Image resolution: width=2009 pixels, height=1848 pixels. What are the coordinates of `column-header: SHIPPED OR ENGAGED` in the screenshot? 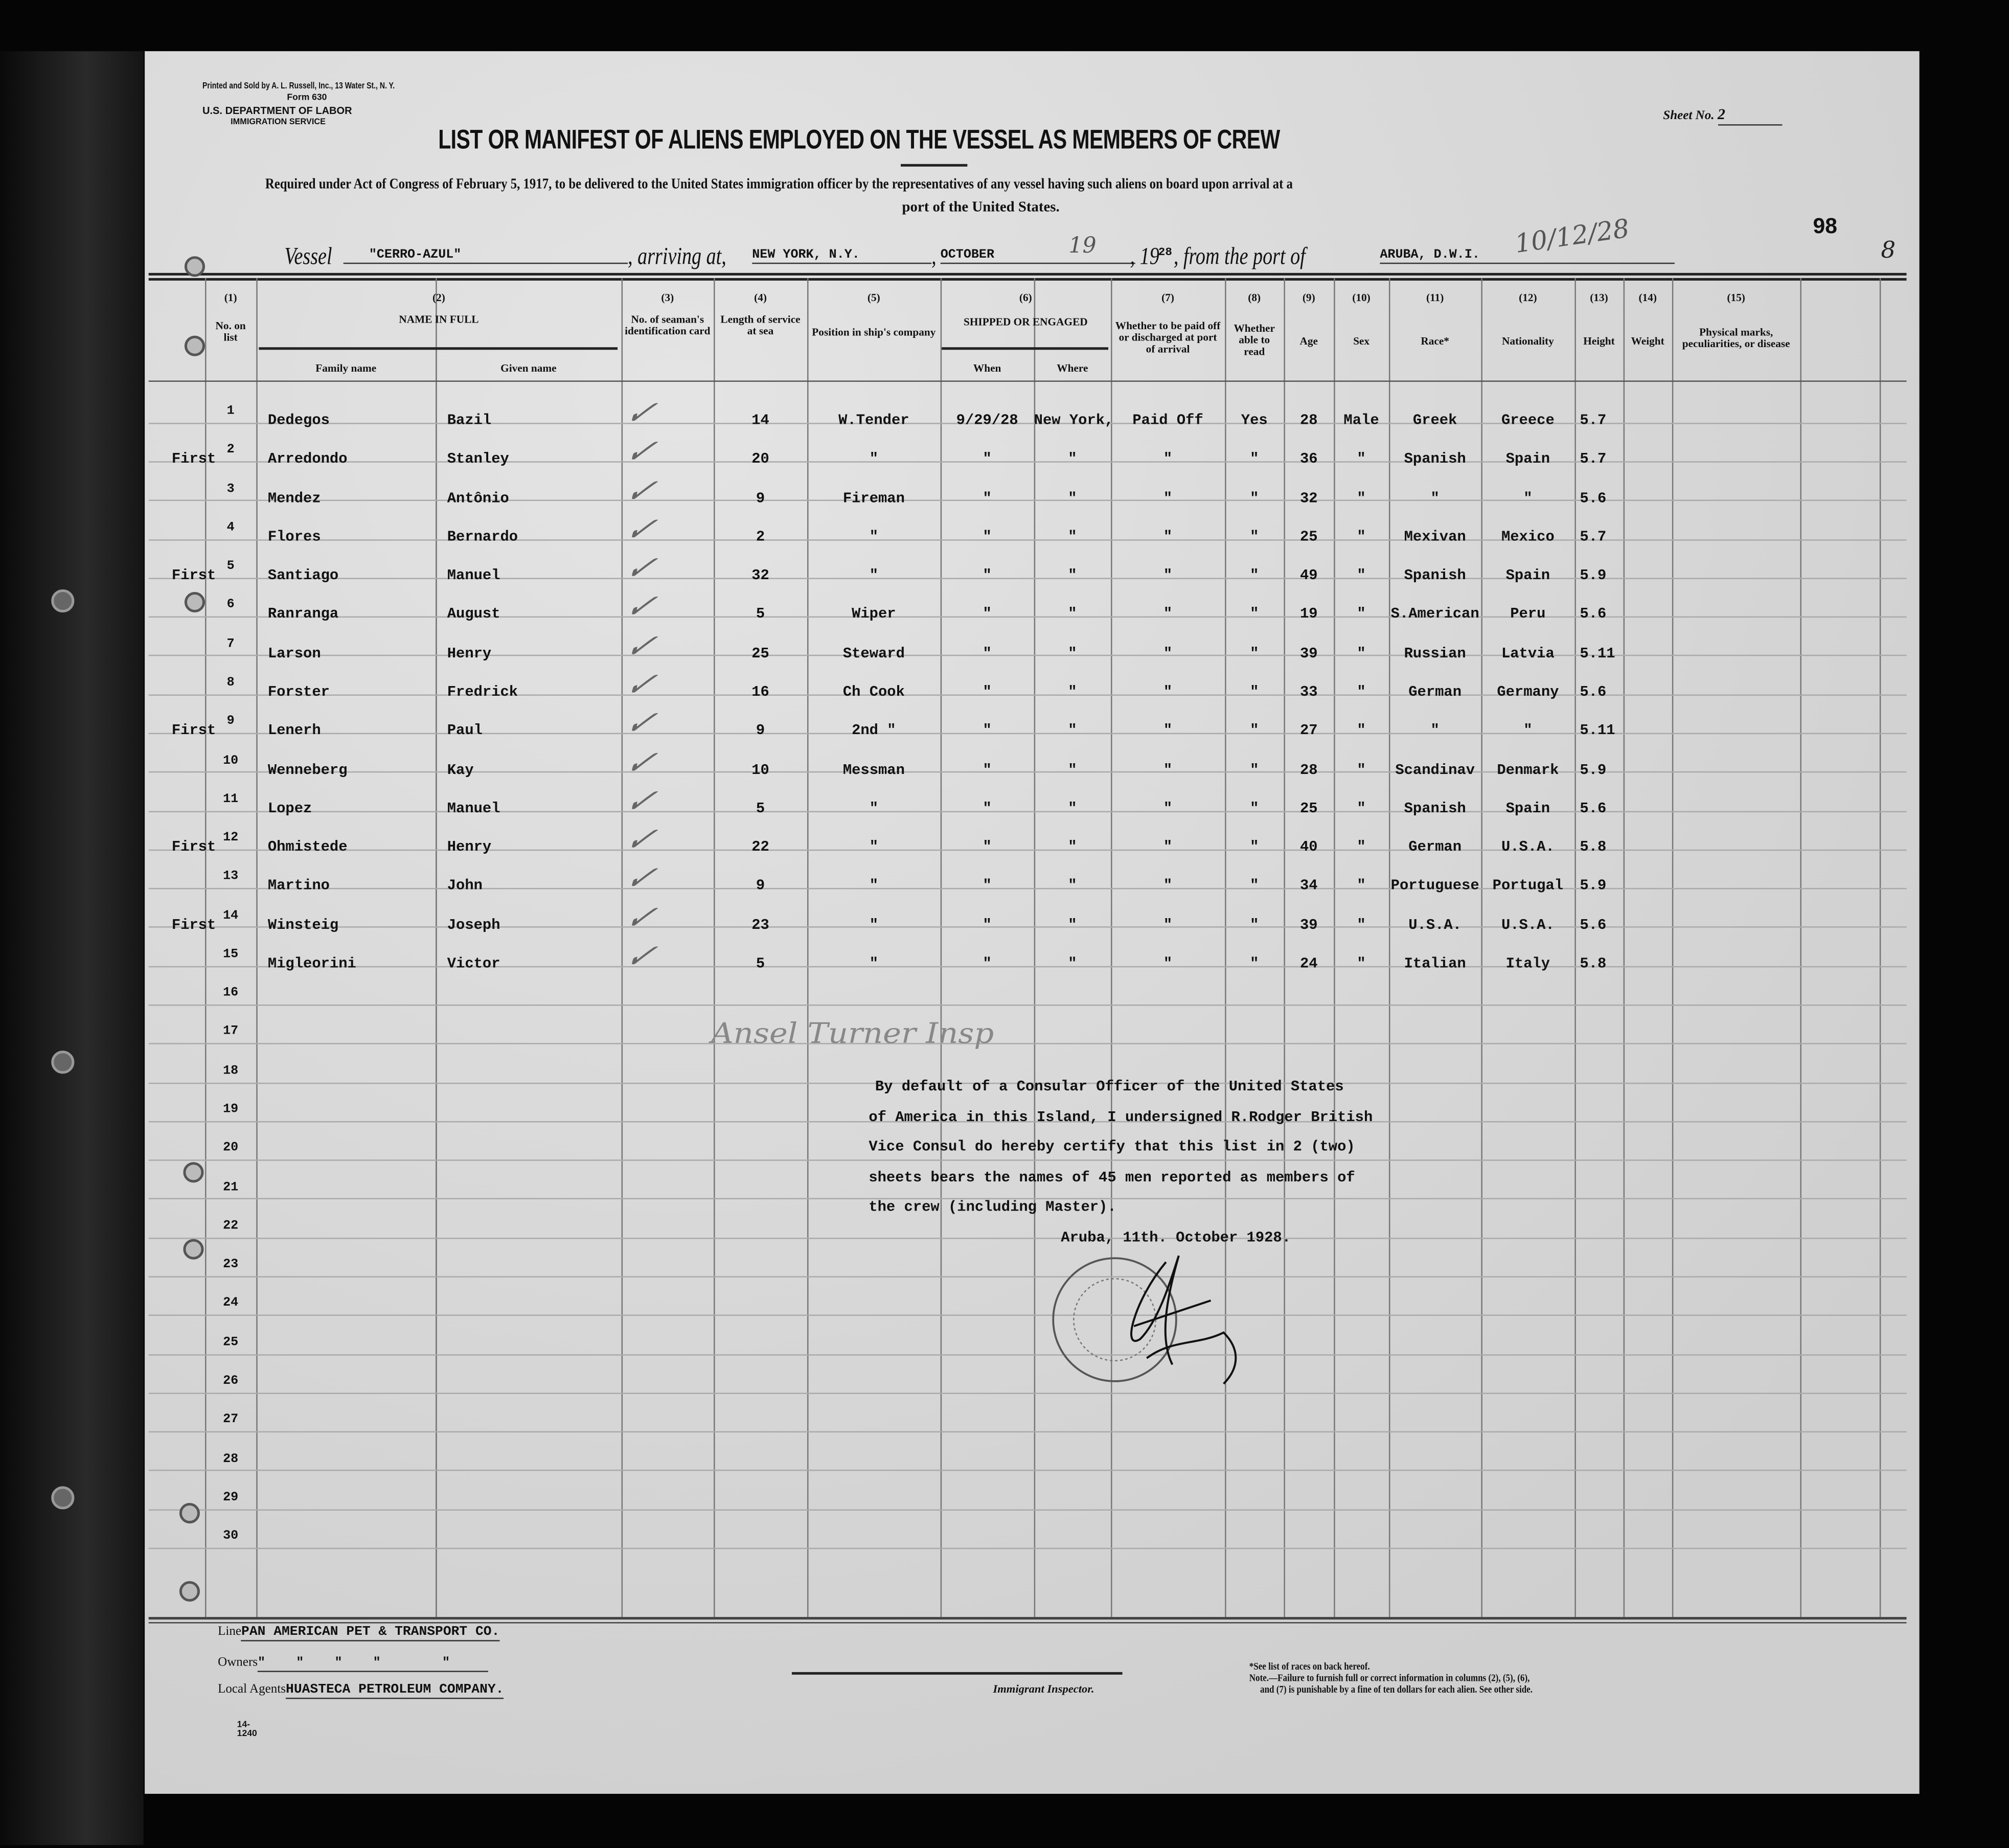 It's located at (1026, 321).